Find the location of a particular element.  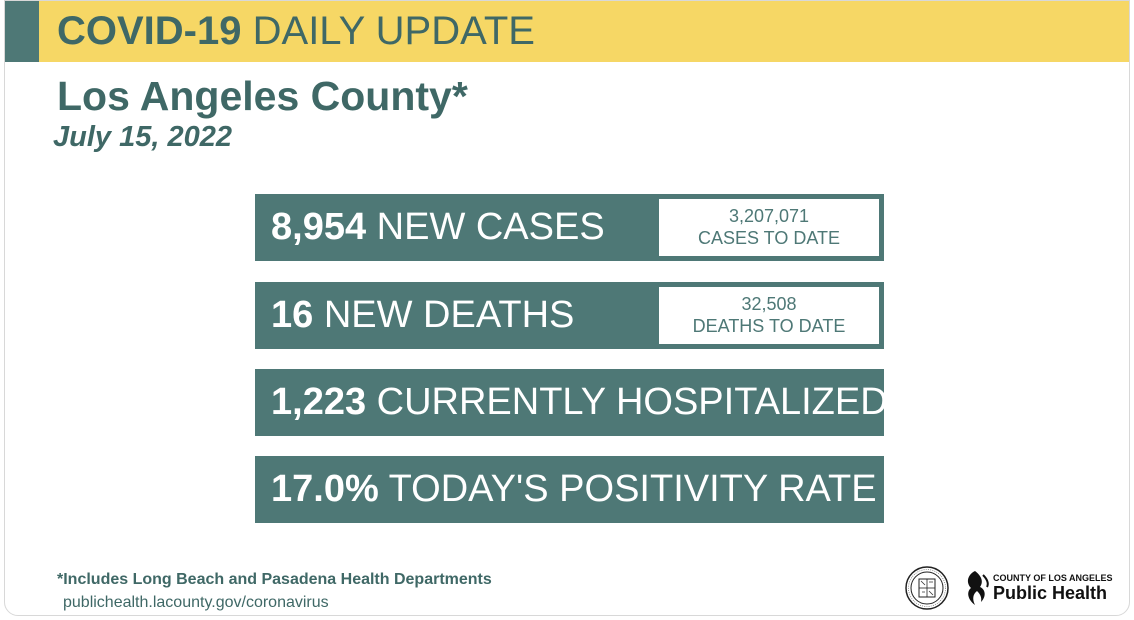

stat-hospitalized: 1,223 CURRENTLY HOSPITALIZED is located at coordinates (571, 402).